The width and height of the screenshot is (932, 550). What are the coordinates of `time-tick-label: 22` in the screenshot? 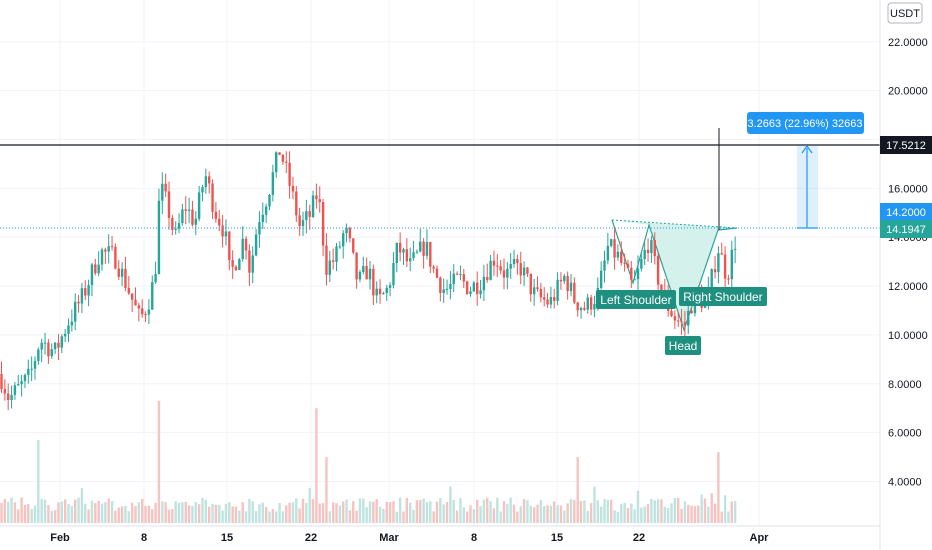 It's located at (639, 538).